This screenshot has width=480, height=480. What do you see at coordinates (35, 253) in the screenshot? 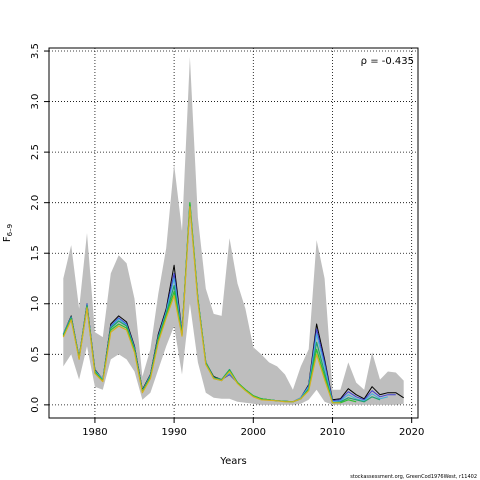
I see `y-tick-label: 1.5` at bounding box center [35, 253].